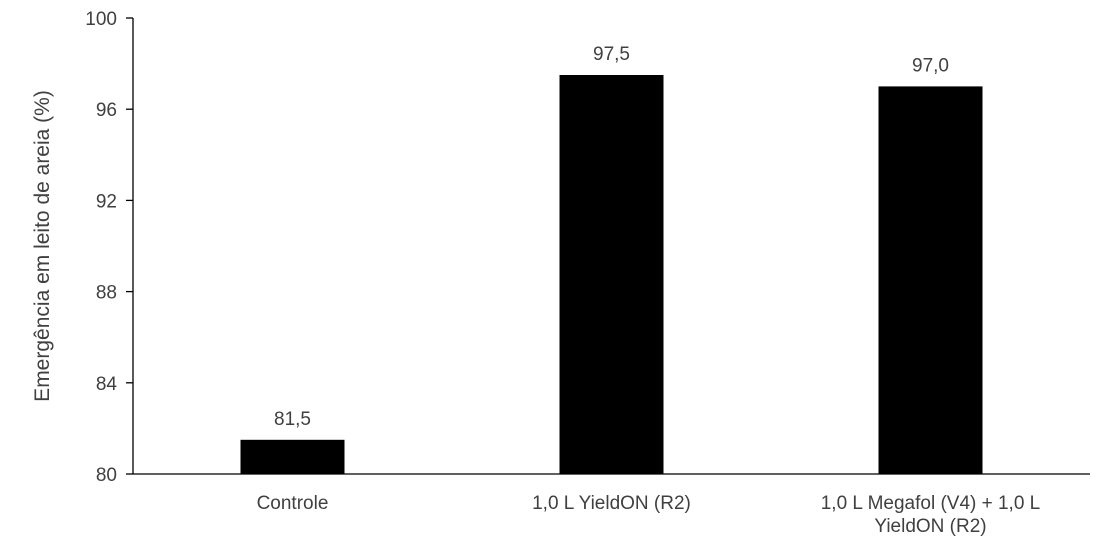  I want to click on y-tick-label: 92, so click(106, 201).